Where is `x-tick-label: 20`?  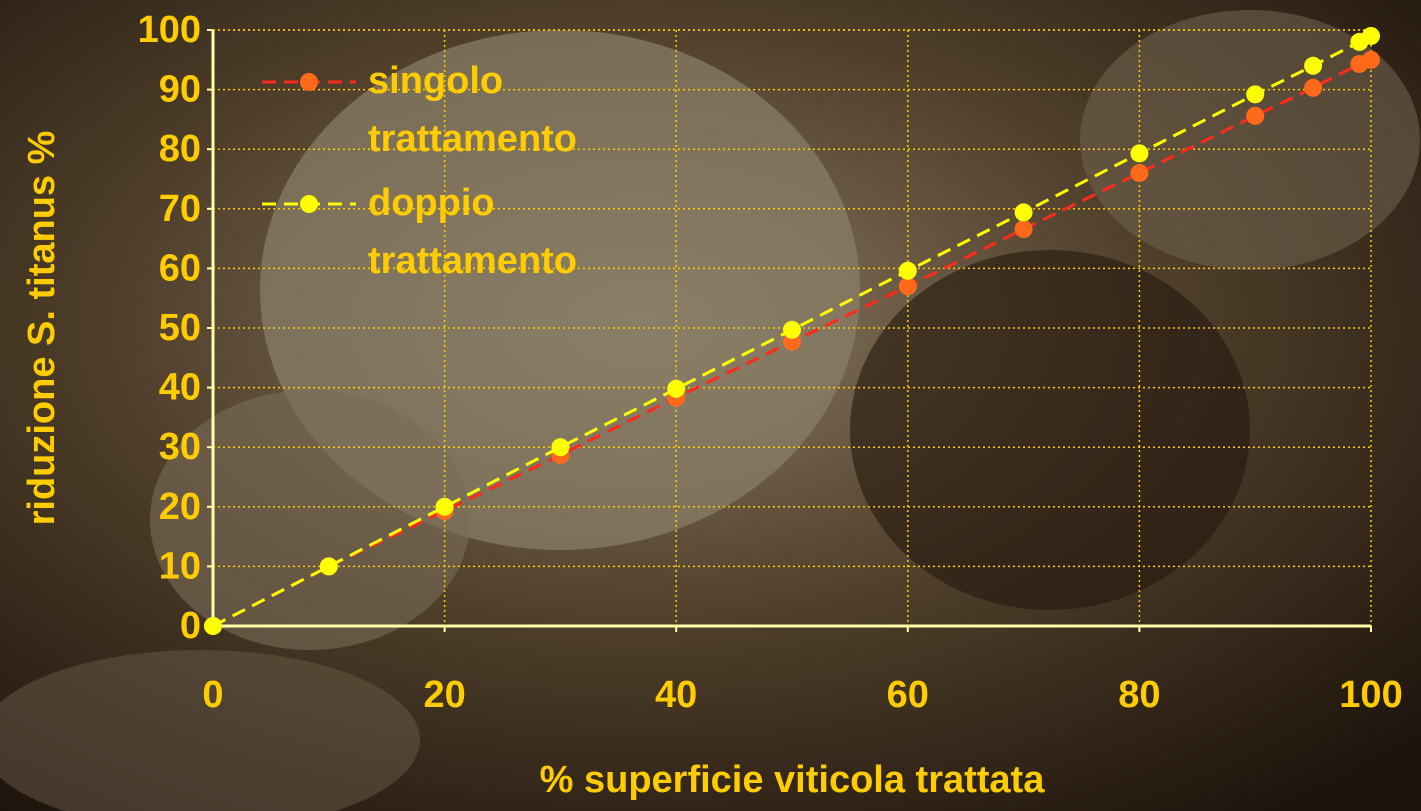 x-tick-label: 20 is located at coordinates (444, 695).